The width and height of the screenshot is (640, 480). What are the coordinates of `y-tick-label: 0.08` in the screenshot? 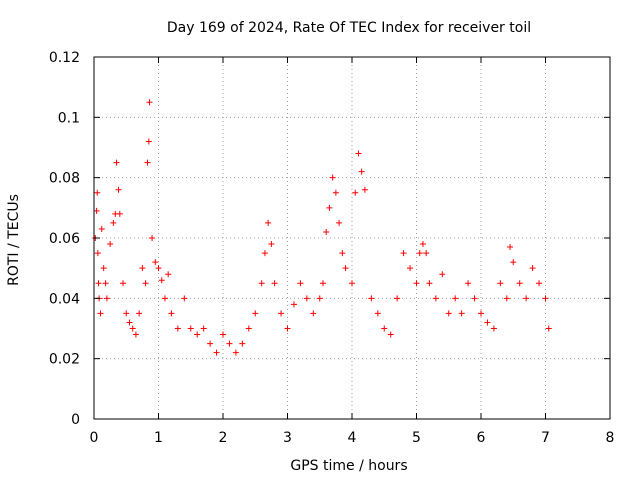 It's located at (64, 179).